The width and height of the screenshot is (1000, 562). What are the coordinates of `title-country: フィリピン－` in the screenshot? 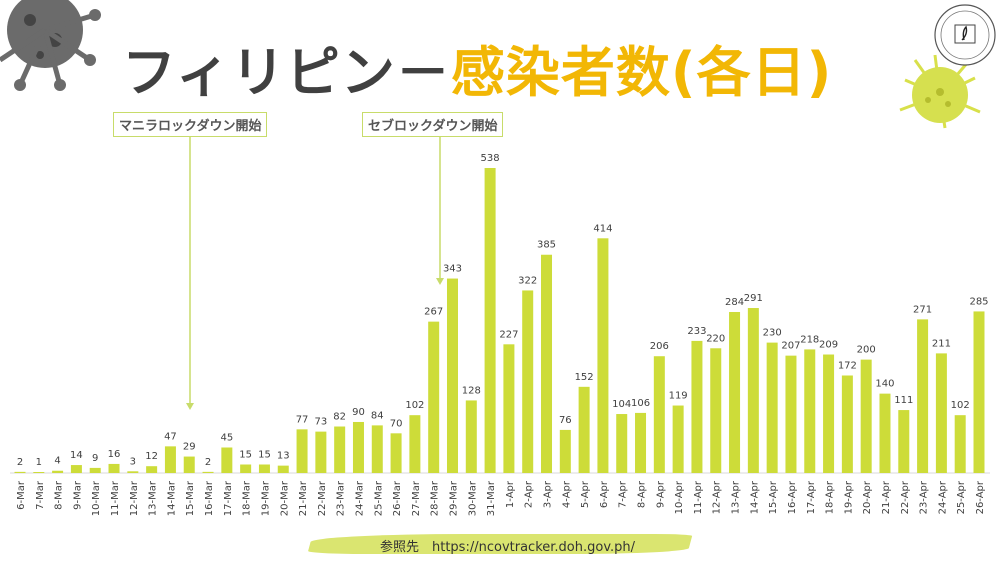 It's located at (286, 72).